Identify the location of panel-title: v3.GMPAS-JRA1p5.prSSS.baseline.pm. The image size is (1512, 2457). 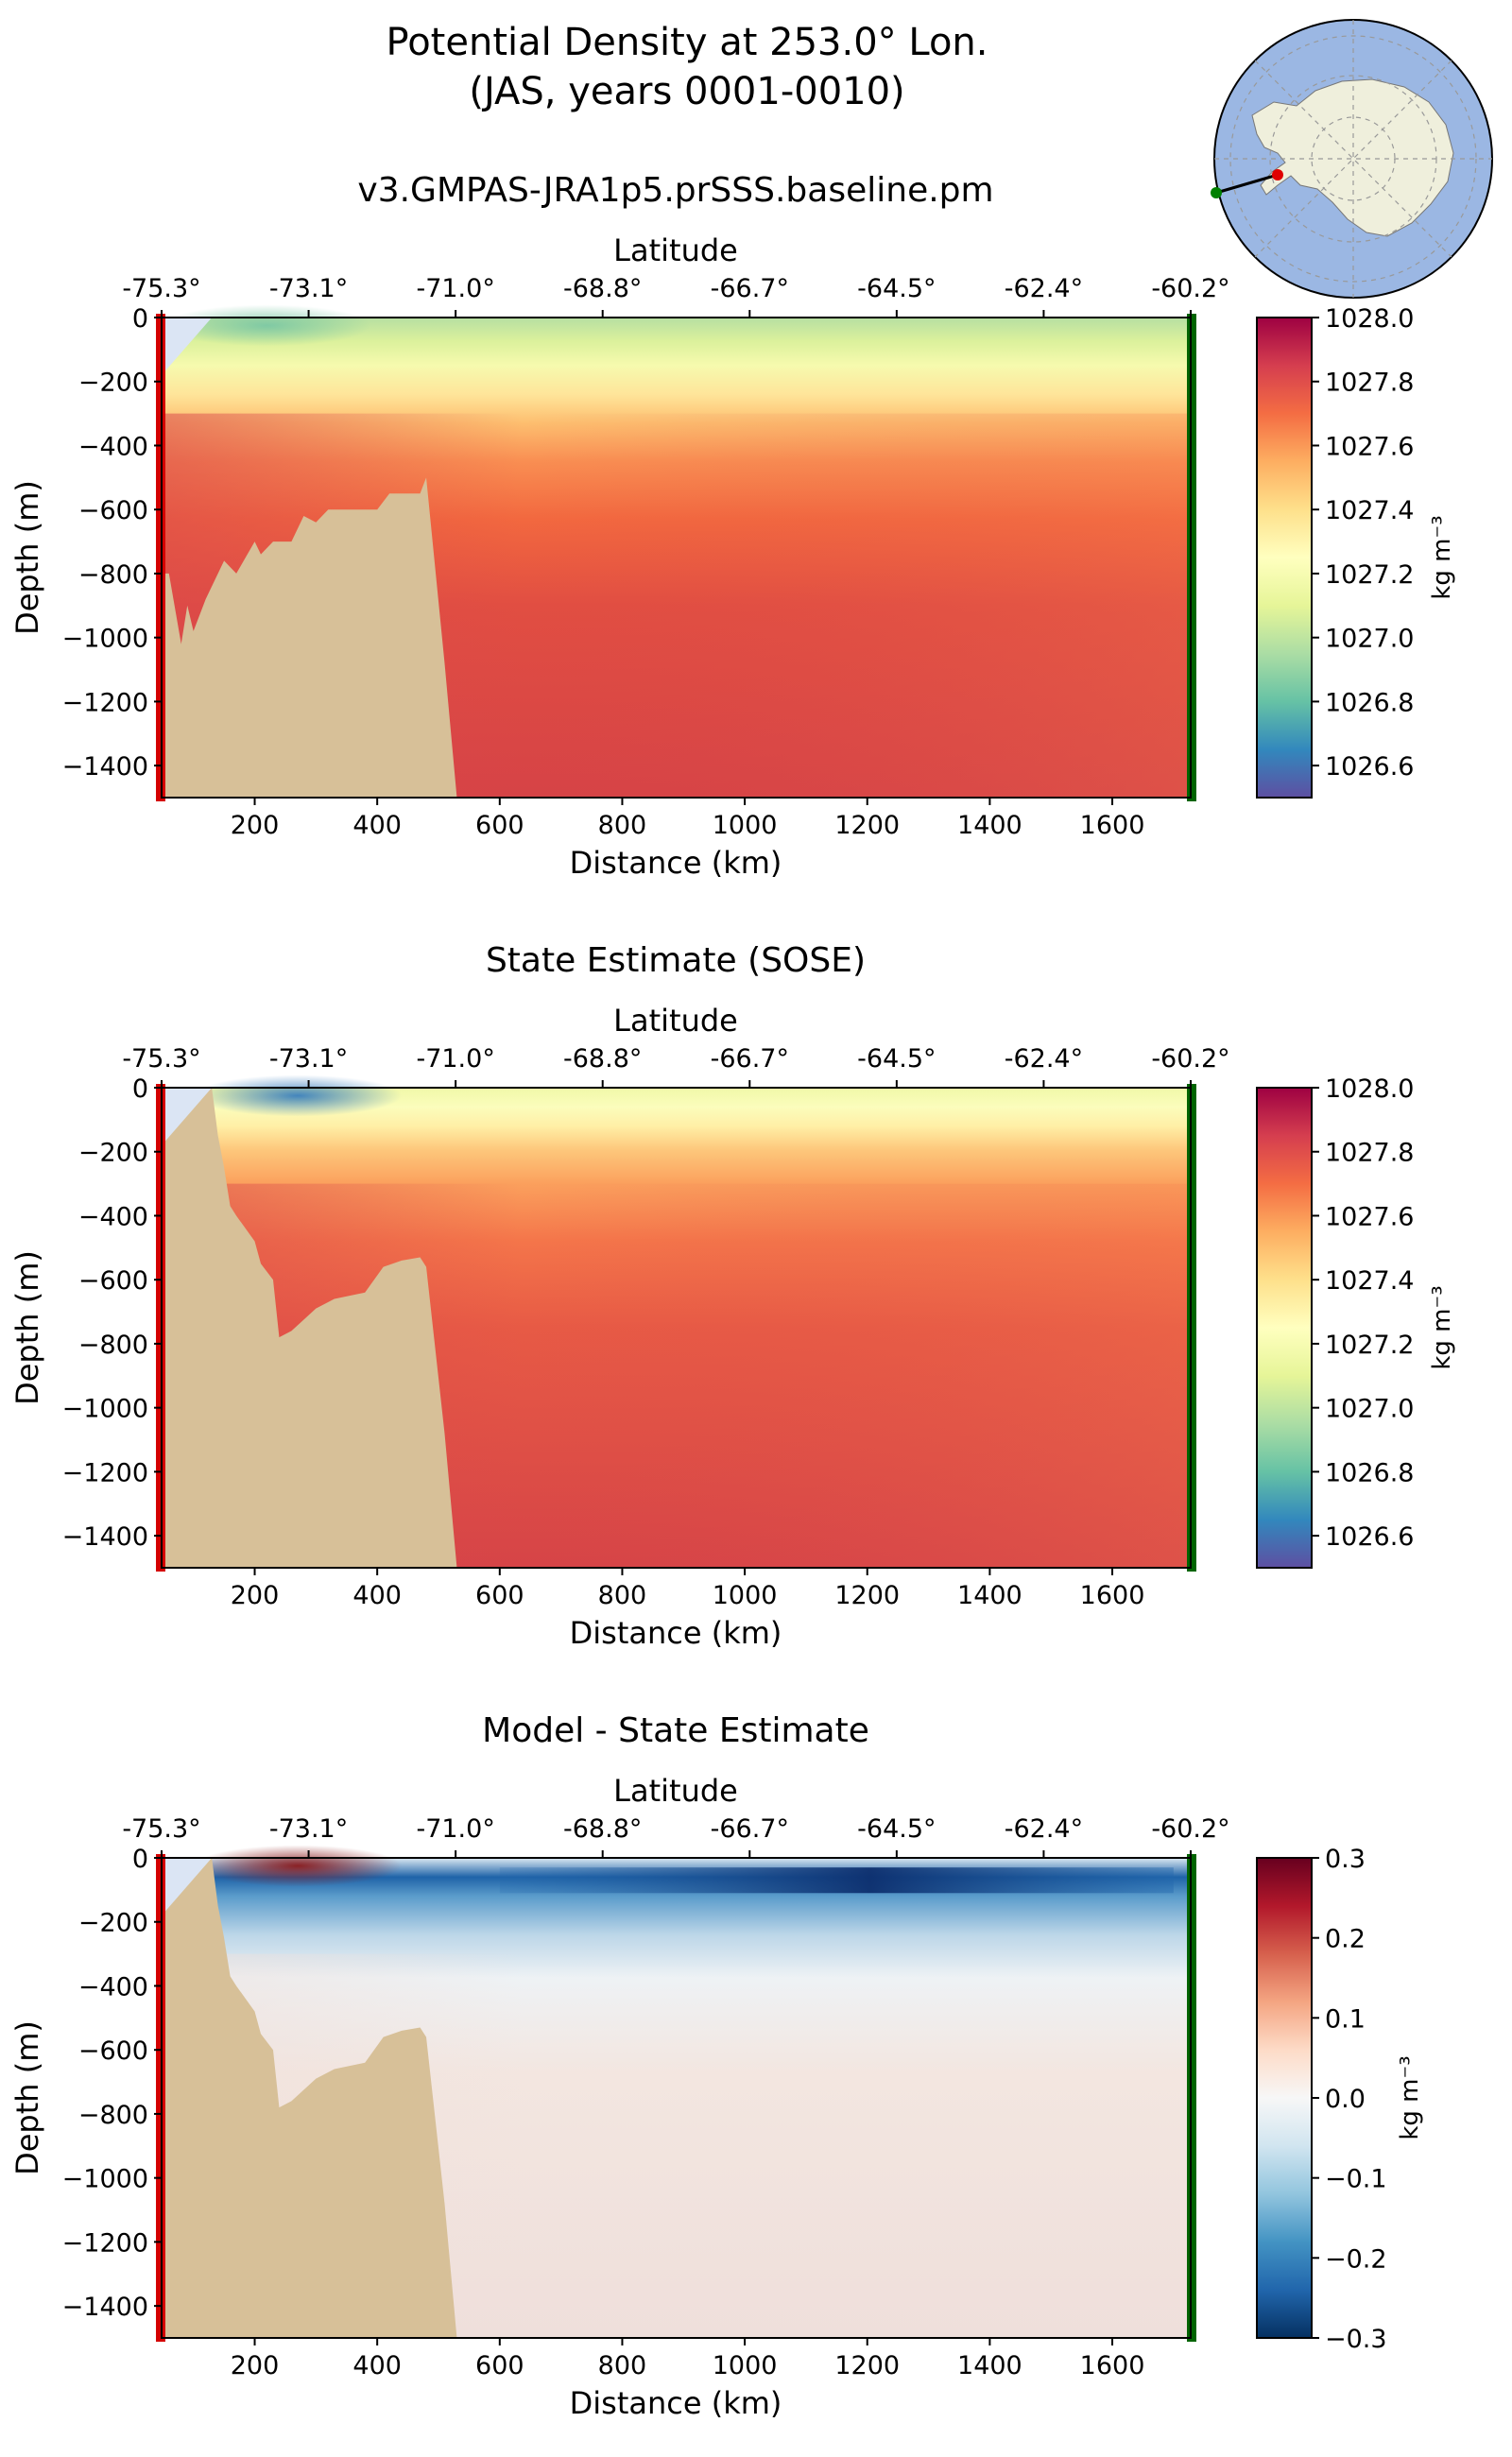
(675, 190).